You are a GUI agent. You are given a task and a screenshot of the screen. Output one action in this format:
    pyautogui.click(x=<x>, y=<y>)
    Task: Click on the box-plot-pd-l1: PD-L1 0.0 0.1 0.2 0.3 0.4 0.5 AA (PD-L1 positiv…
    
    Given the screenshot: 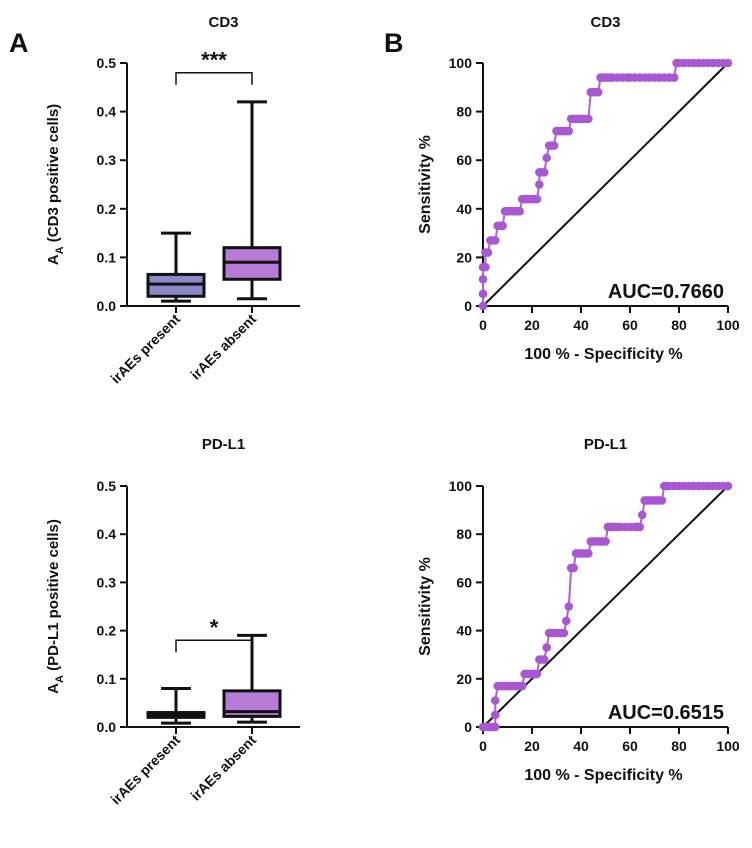 What is the action you would take?
    pyautogui.click(x=172, y=622)
    